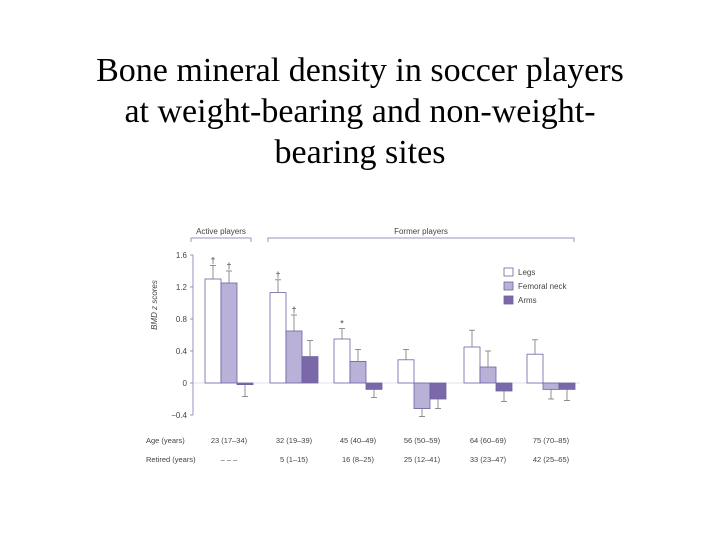 The width and height of the screenshot is (720, 540). What do you see at coordinates (230, 459) in the screenshot?
I see `retired-value-0: – – –` at bounding box center [230, 459].